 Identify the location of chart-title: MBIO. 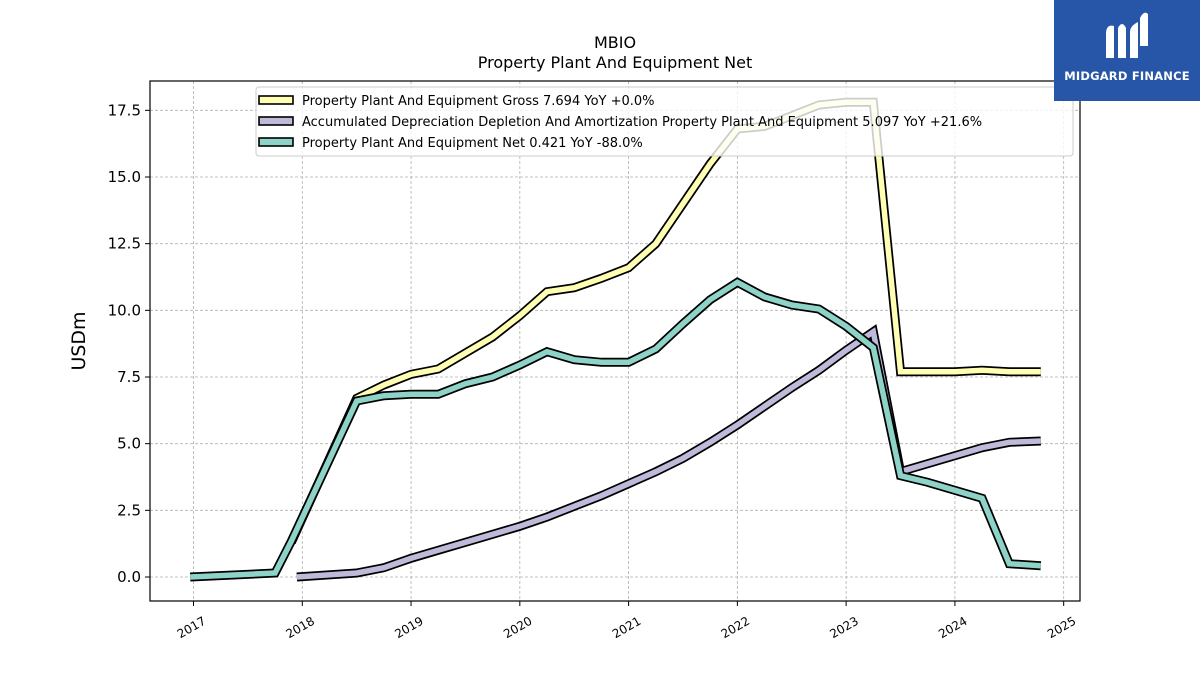
(615, 42).